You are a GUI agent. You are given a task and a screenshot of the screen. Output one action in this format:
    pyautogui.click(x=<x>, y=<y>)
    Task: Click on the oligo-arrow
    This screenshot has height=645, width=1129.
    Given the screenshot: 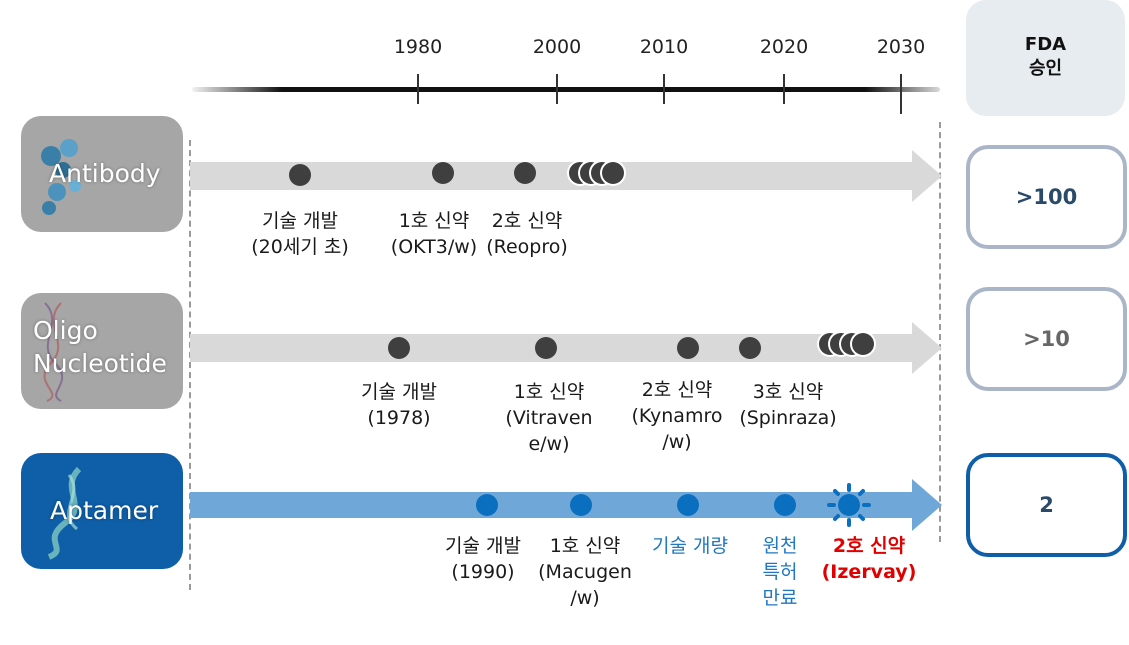 What is the action you would take?
    pyautogui.click(x=566, y=348)
    